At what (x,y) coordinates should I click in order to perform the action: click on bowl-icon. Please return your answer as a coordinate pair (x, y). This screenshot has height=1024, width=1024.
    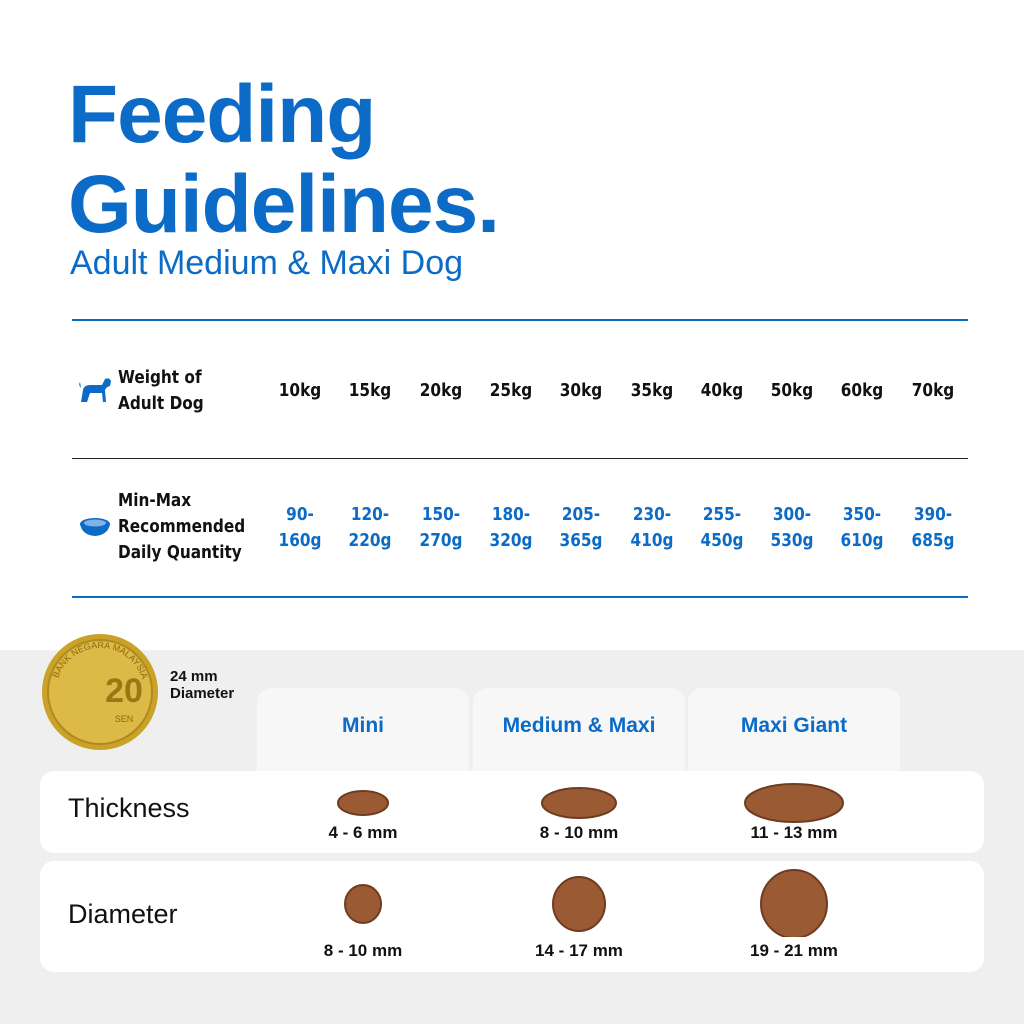
    Looking at the image, I should click on (95, 527).